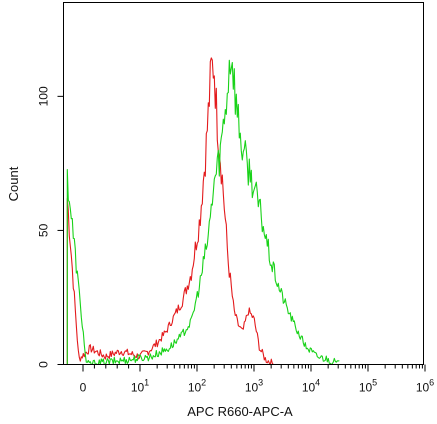 The width and height of the screenshot is (437, 424). Describe the element at coordinates (374, 383) in the screenshot. I see `x-tick-exponent: 5` at that location.